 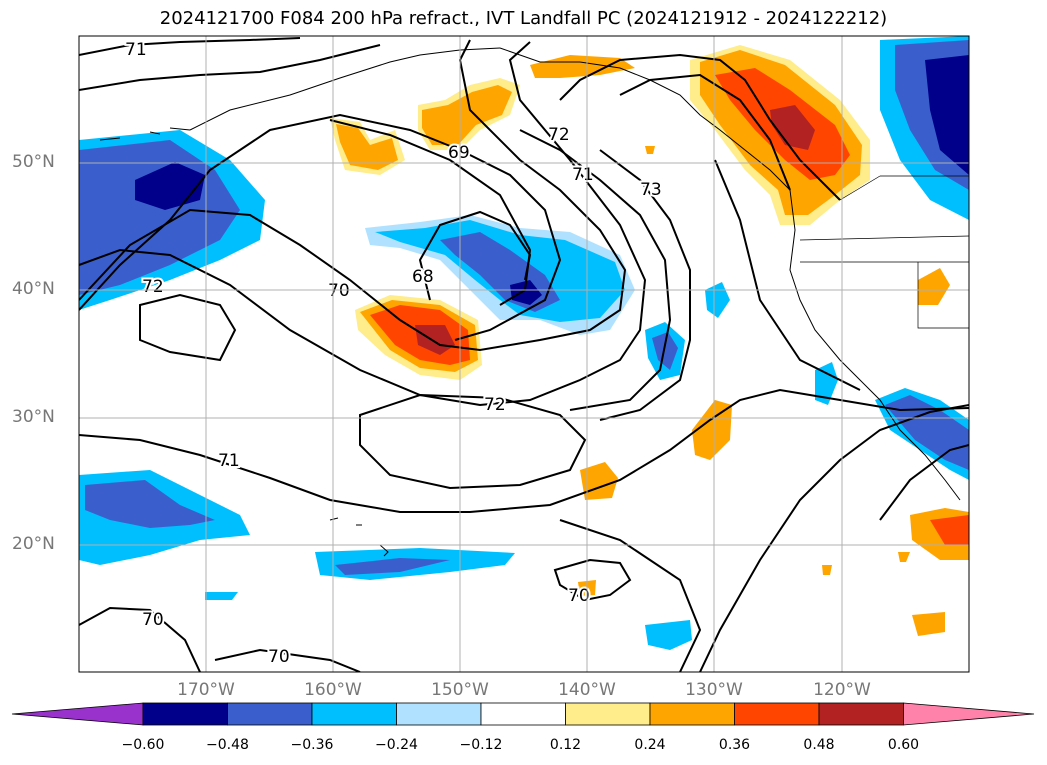 What do you see at coordinates (33, 162) in the screenshot?
I see `lat-label: 50°N` at bounding box center [33, 162].